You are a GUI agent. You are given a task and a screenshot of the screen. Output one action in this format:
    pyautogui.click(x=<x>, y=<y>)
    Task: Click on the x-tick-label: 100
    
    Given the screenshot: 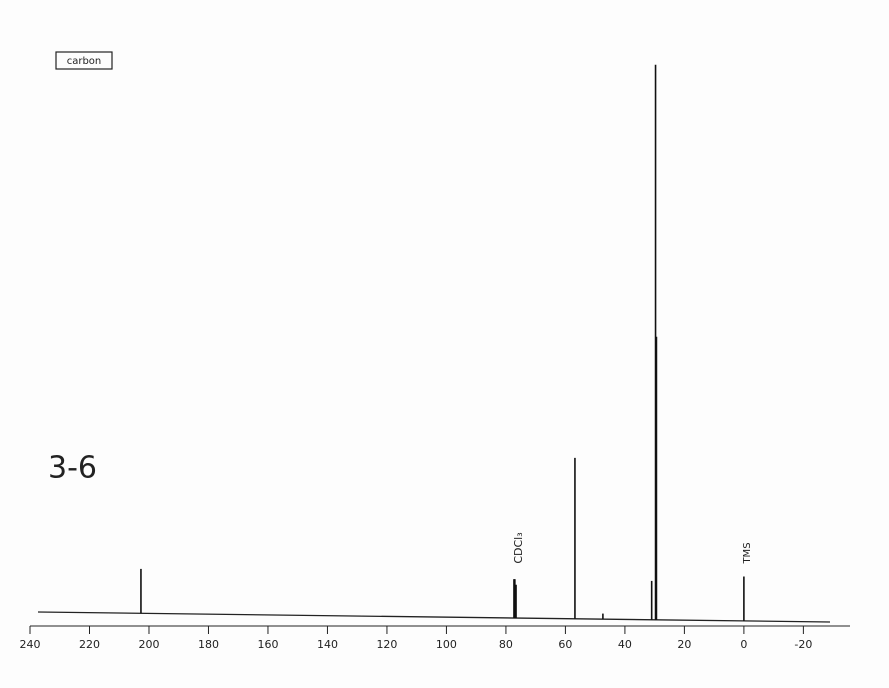 What is the action you would take?
    pyautogui.click(x=446, y=644)
    